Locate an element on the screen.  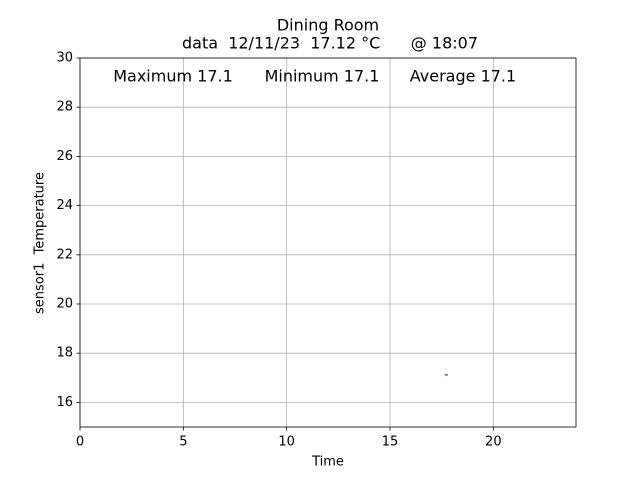
y-tick-label: 26 is located at coordinates (64, 156).